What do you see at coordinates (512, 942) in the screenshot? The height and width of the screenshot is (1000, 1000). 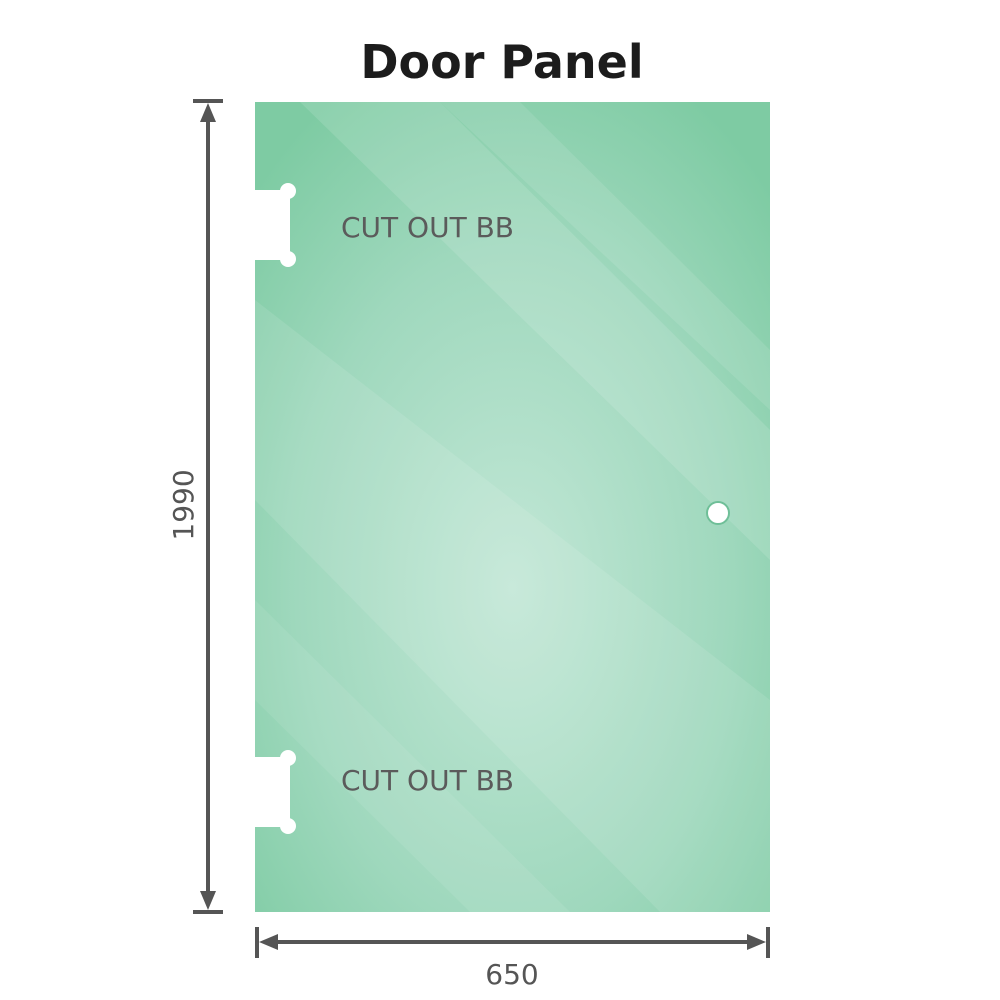 I see `width-dimension` at bounding box center [512, 942].